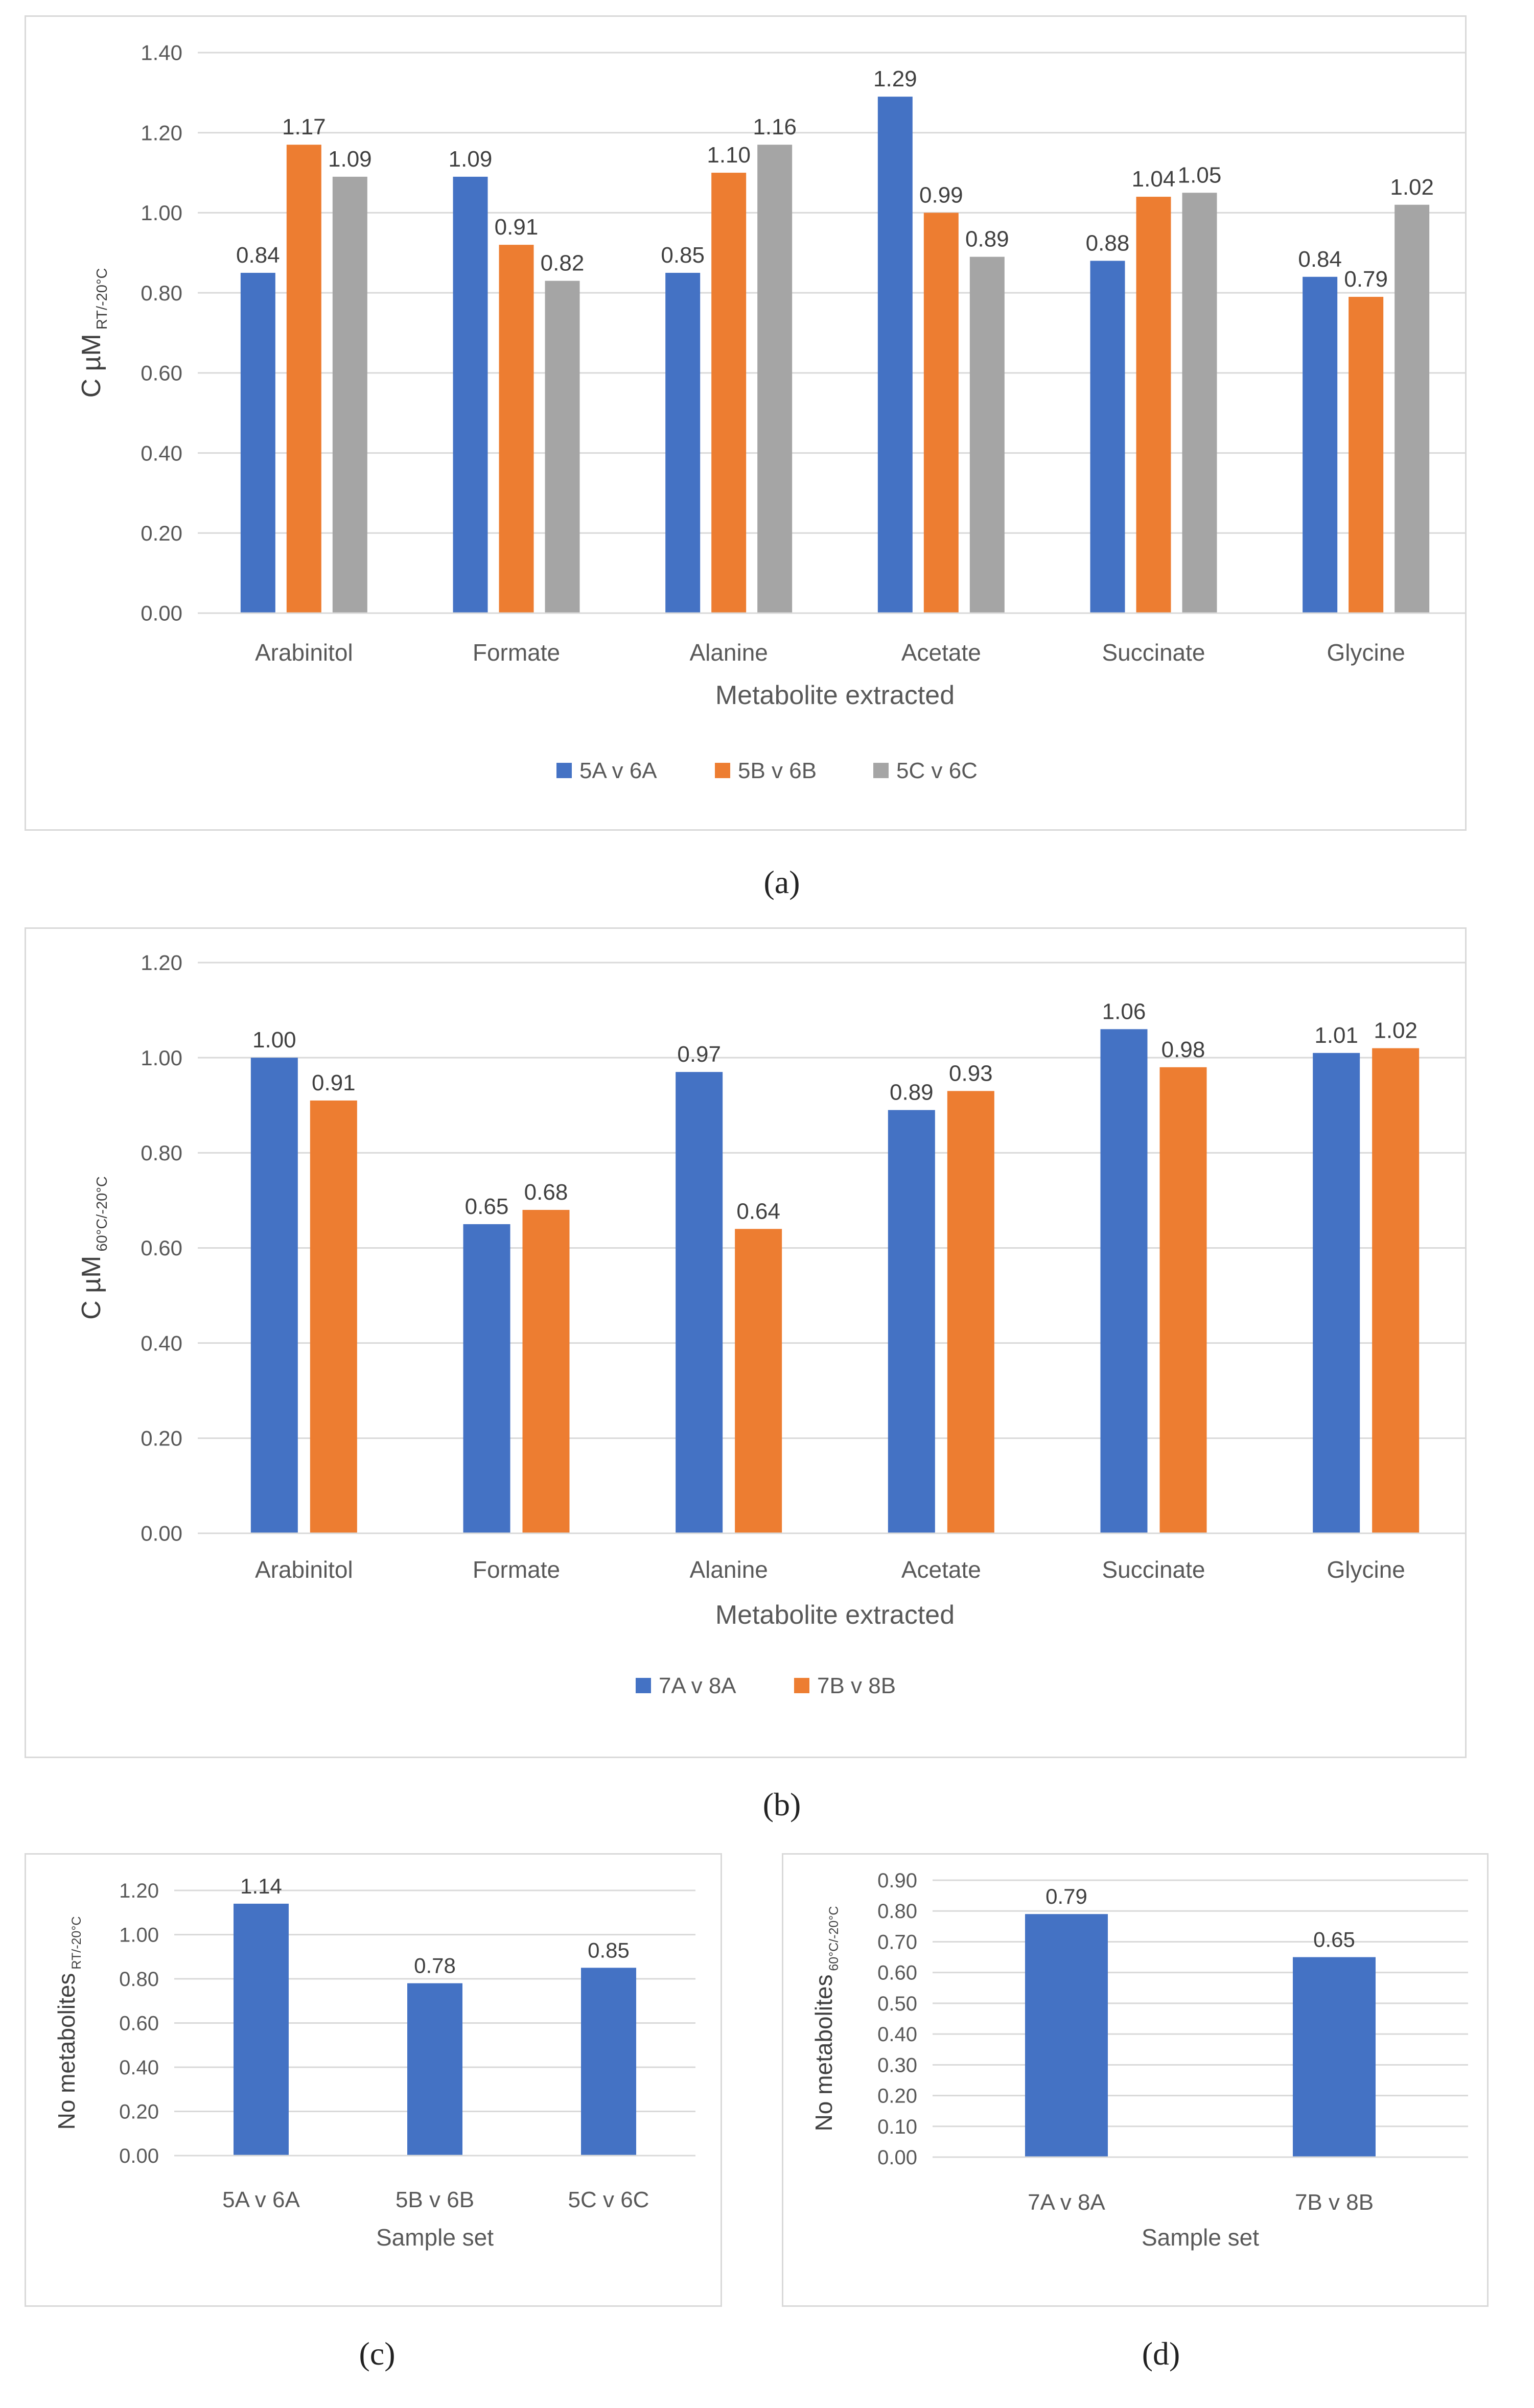 The width and height of the screenshot is (1534, 2408). I want to click on legend-entry: 7A v 8A, so click(697, 1685).